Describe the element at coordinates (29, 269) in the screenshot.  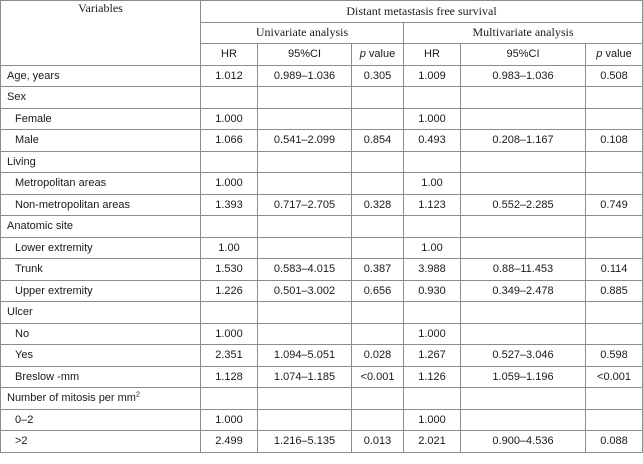
I see `row-label-text: Trunk` at that location.